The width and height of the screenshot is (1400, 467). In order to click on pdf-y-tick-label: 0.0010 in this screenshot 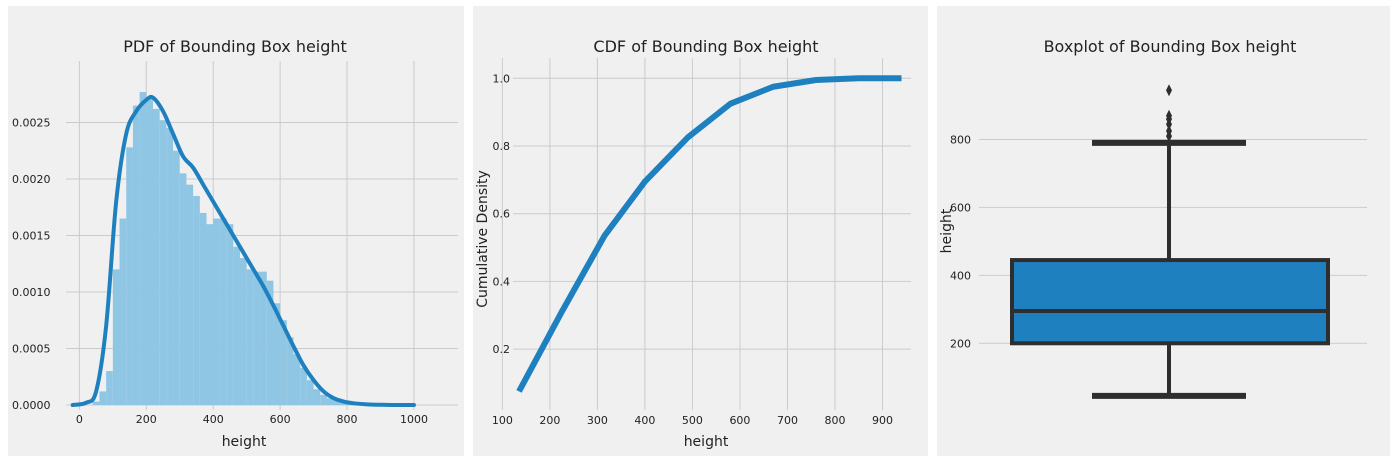, I will do `click(31, 292)`.